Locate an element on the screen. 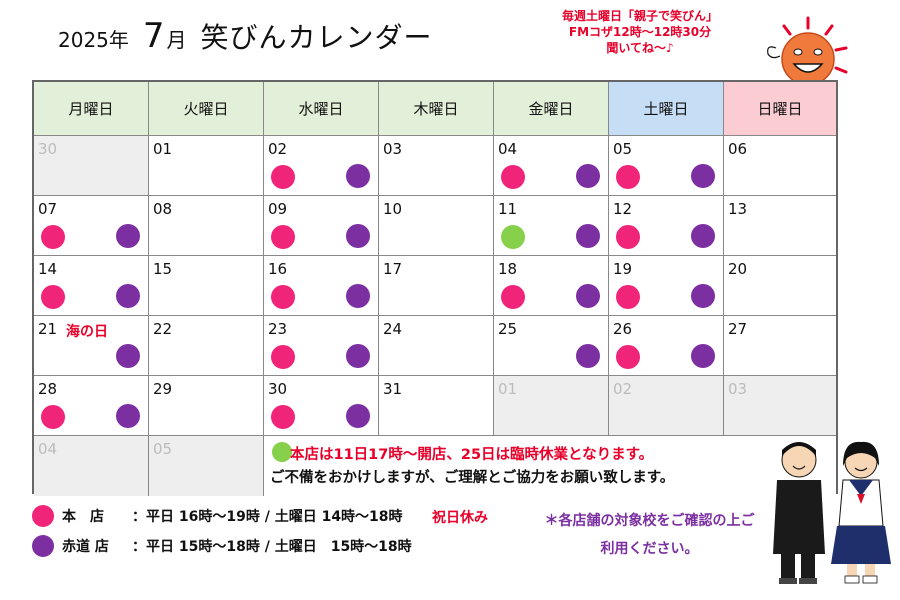  calendar-week: 28 29 30 31 01 02 03 is located at coordinates (435, 406).